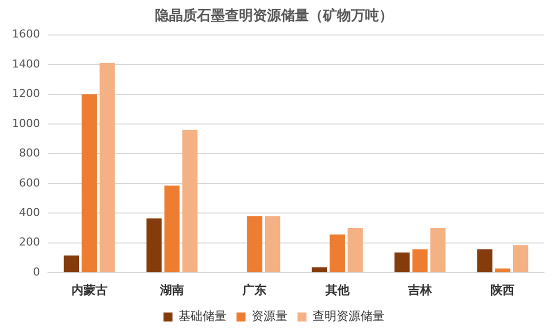 This screenshot has height=335, width=558. I want to click on x-tick-label: 内蒙古, so click(89, 289).